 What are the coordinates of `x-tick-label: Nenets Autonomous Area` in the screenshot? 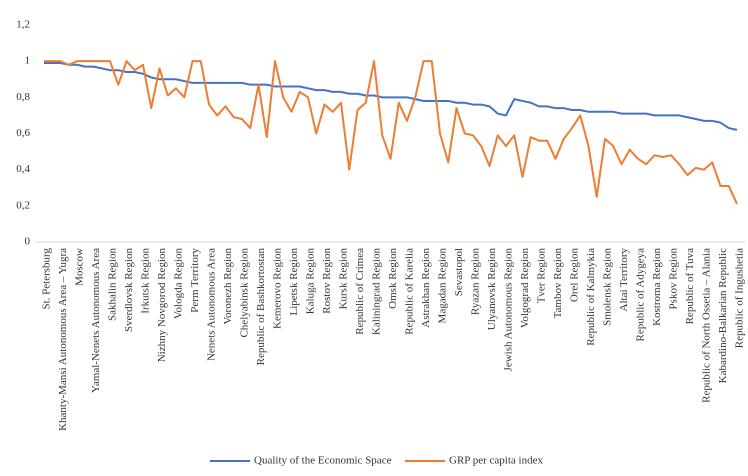 It's located at (212, 304).